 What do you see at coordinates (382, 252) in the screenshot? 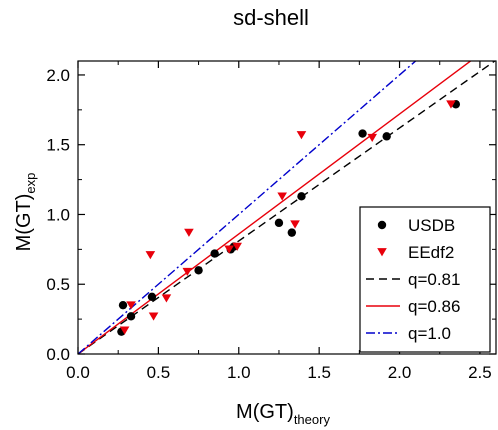
I see `legend-marker-EEdf2` at bounding box center [382, 252].